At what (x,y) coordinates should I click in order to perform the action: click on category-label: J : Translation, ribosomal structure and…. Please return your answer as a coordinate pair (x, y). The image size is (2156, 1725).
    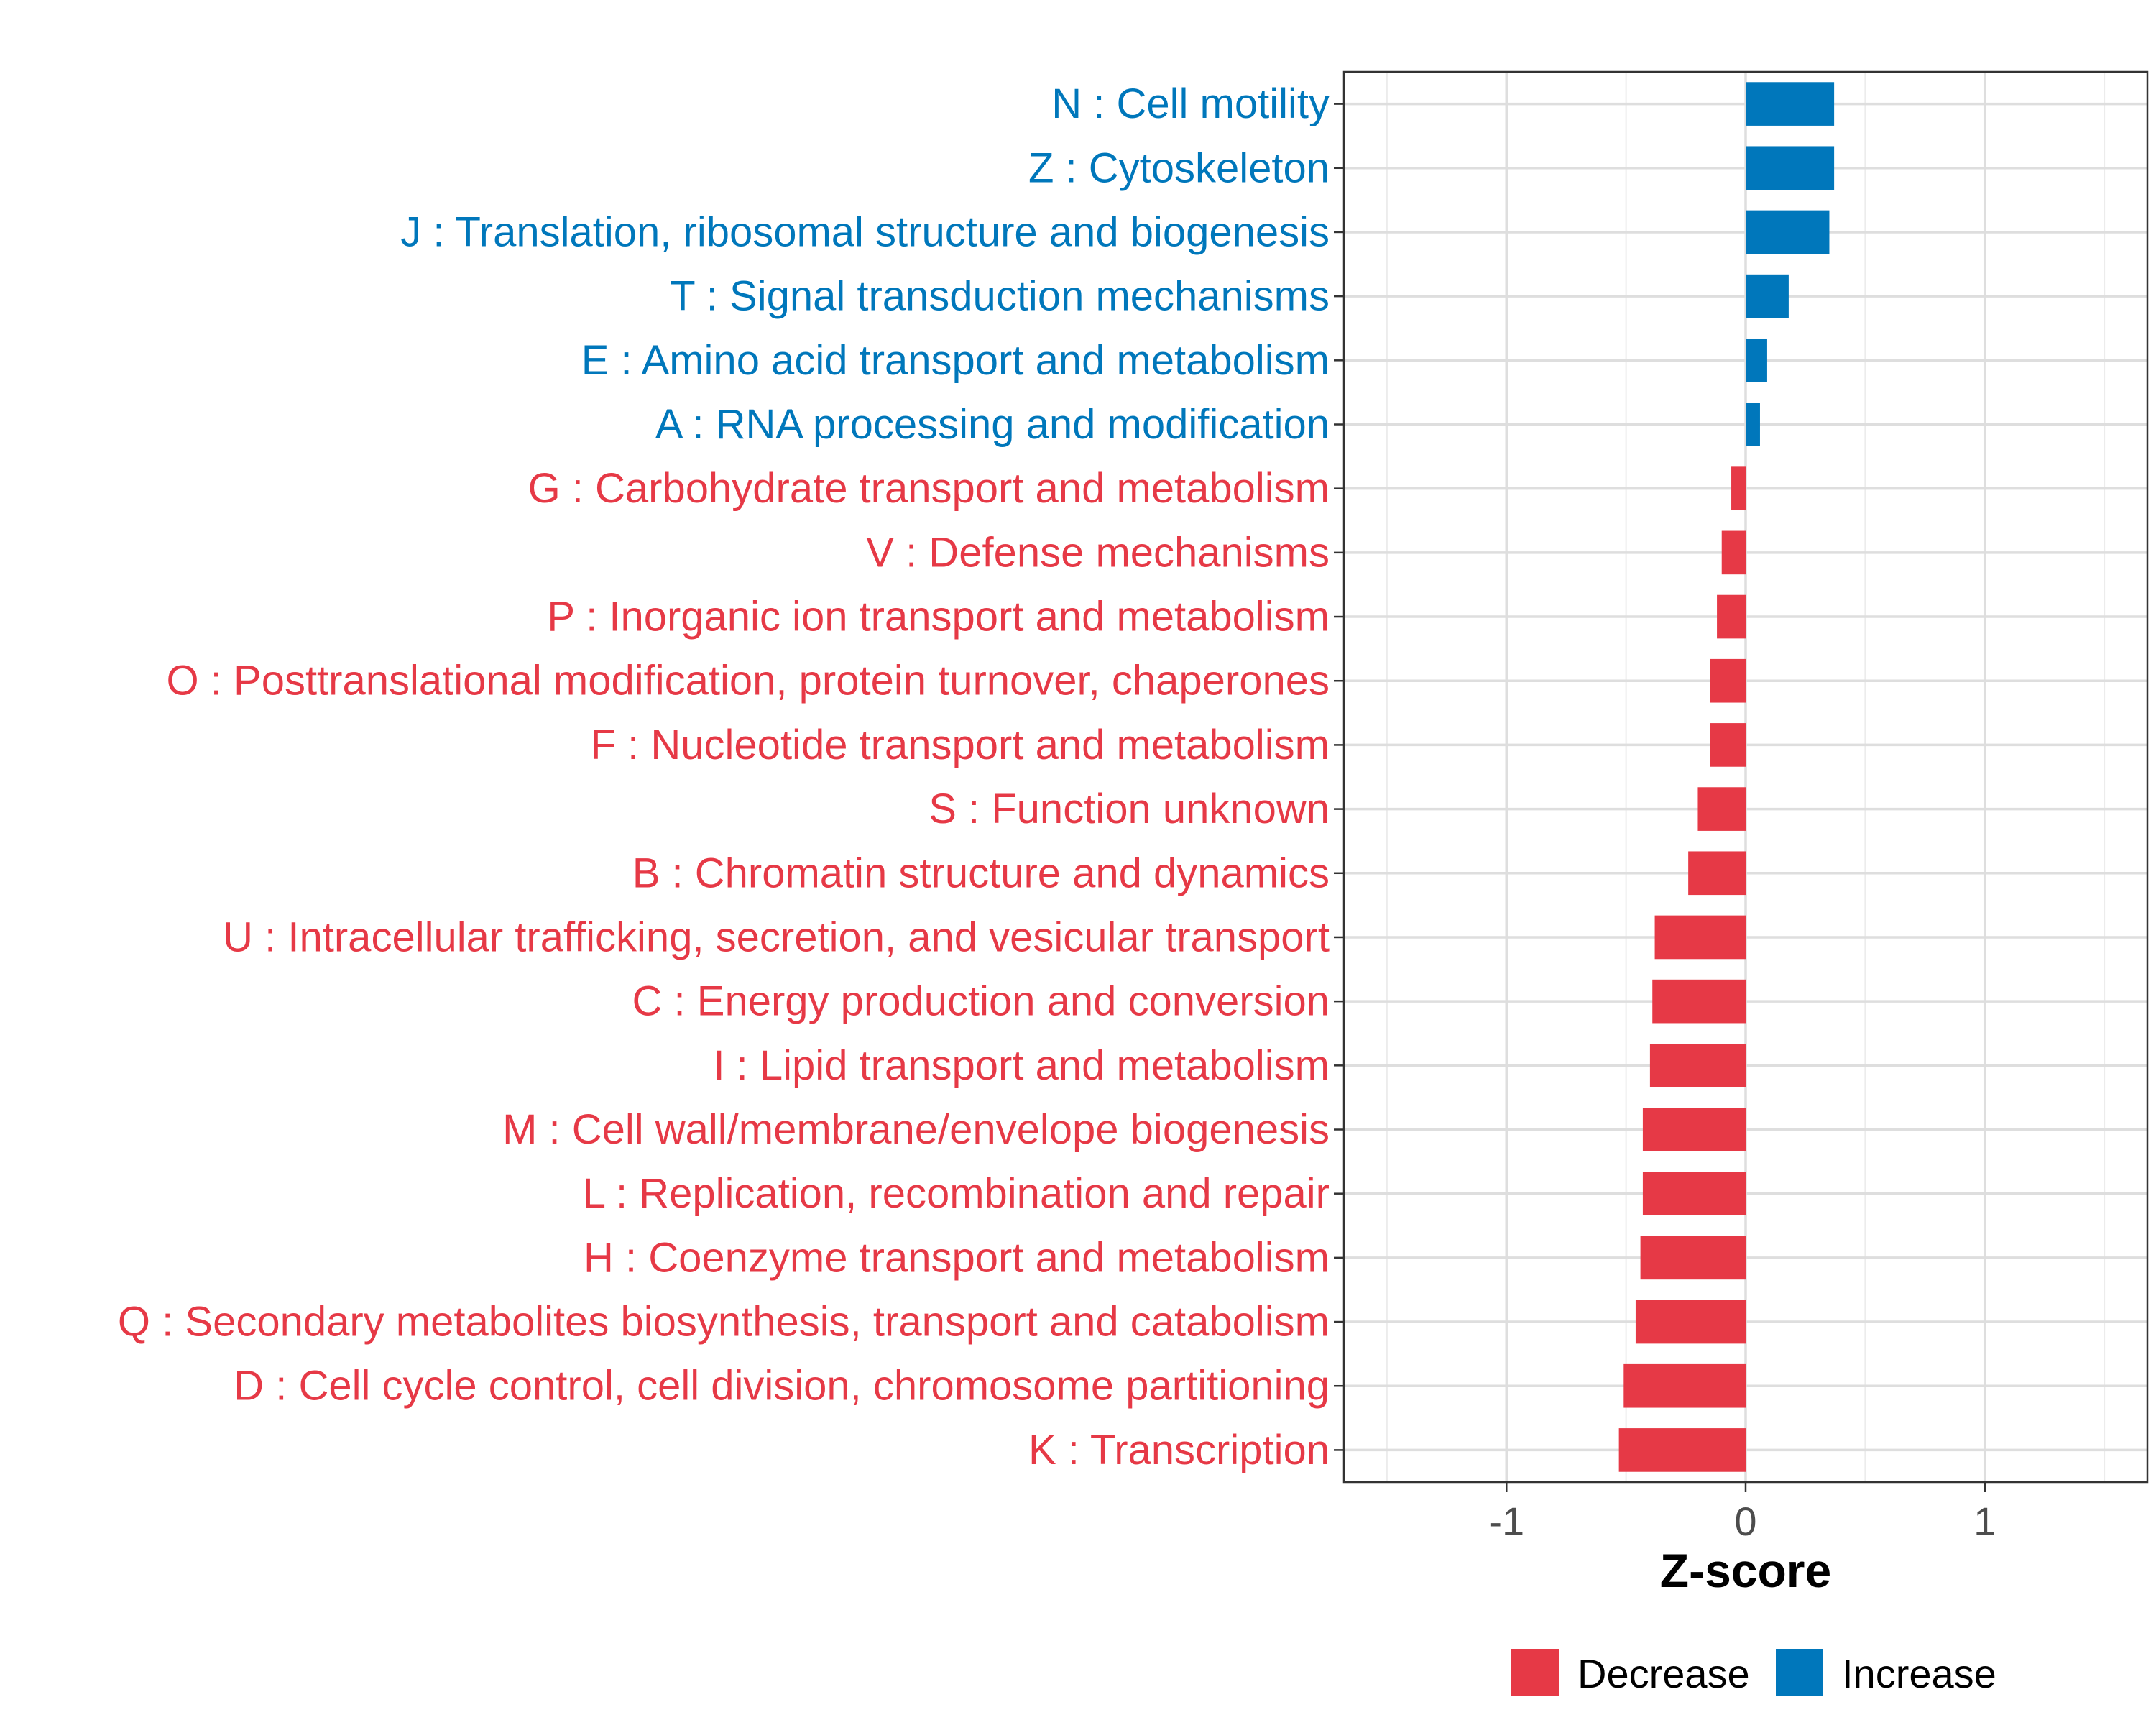
    Looking at the image, I should click on (865, 231).